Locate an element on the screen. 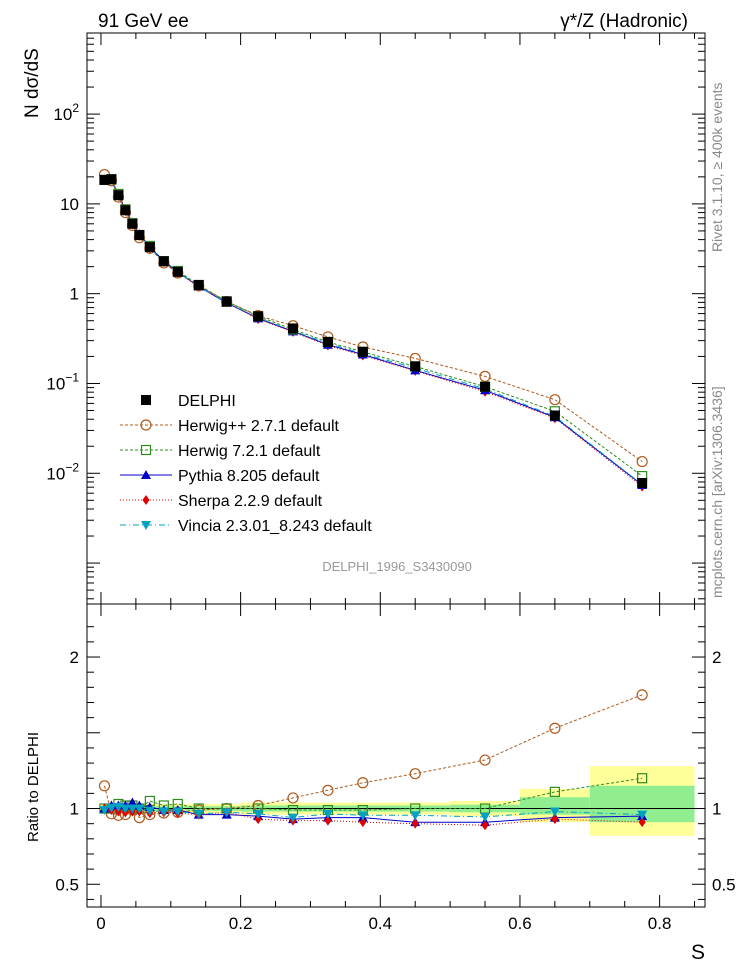 This screenshot has height=977, width=746. legend-label: DELPHI is located at coordinates (207, 401).